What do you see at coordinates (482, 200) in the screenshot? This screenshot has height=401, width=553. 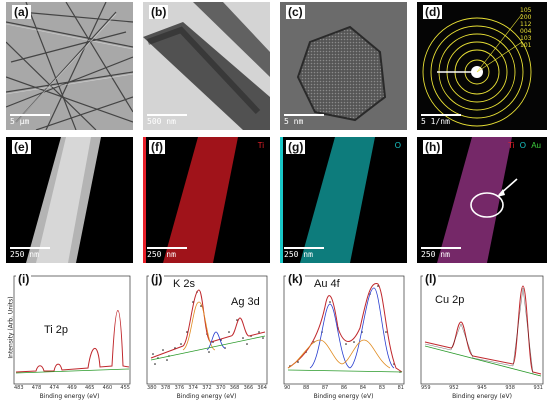 I see `overlay-map-image` at bounding box center [482, 200].